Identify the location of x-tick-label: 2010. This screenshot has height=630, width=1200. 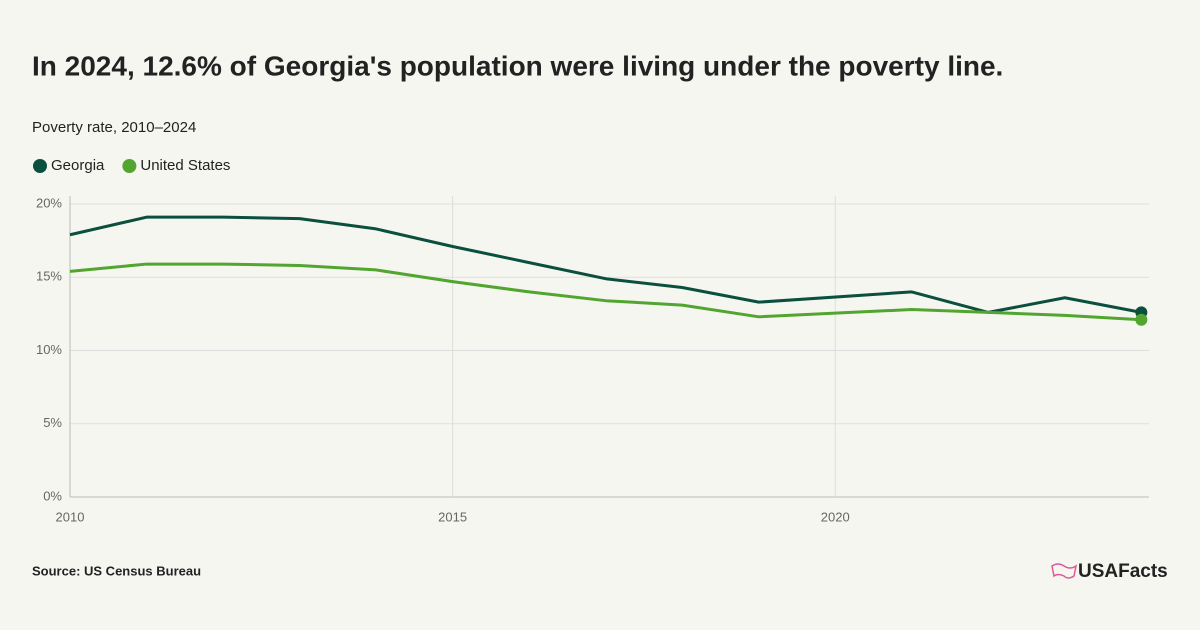
(70, 516).